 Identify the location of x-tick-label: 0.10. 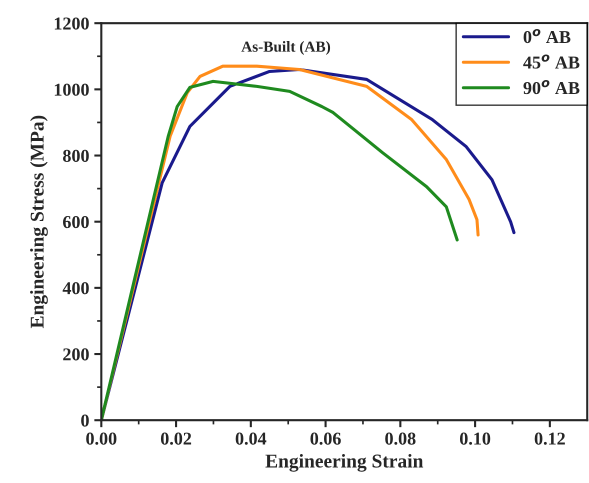
(475, 438).